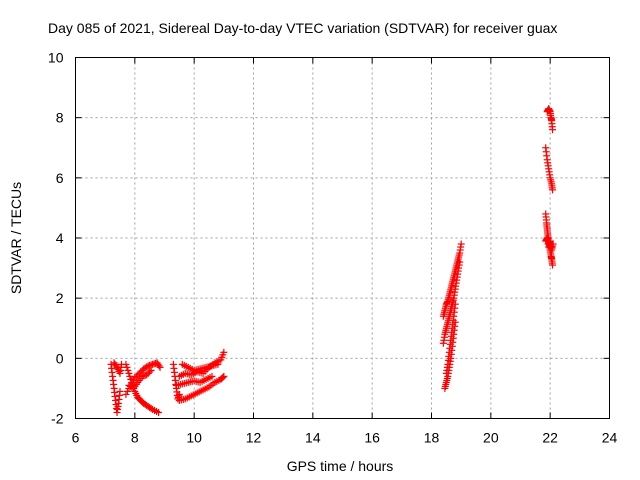 The height and width of the screenshot is (480, 640). Describe the element at coordinates (56, 58) in the screenshot. I see `y-tick-label: 10` at that location.